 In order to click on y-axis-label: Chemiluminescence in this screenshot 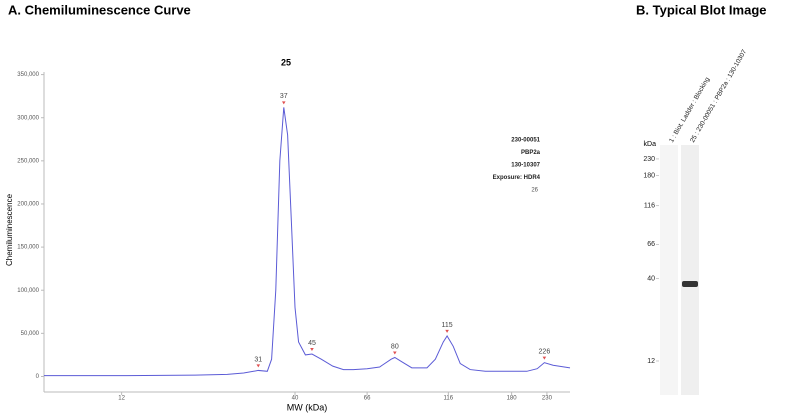, I will do `click(9, 229)`.